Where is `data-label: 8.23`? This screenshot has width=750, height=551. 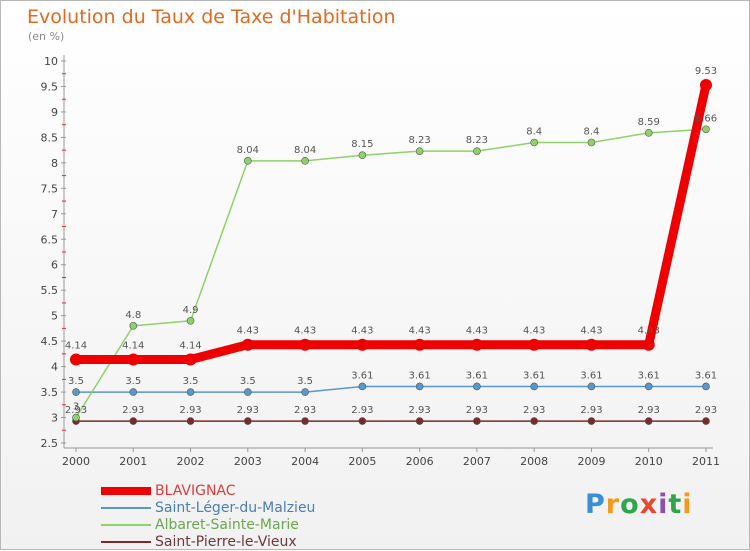 data-label: 8.23 is located at coordinates (477, 140).